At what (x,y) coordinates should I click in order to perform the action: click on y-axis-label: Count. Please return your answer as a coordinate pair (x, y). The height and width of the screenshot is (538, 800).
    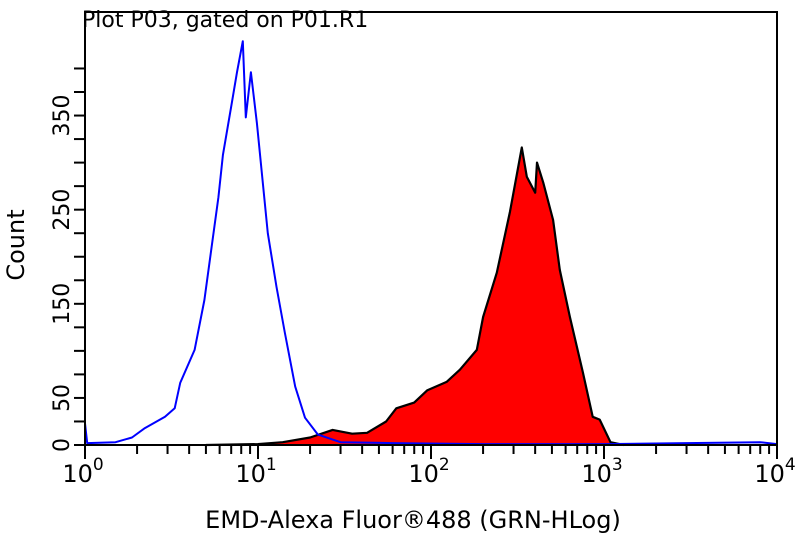
    Looking at the image, I should click on (16, 244).